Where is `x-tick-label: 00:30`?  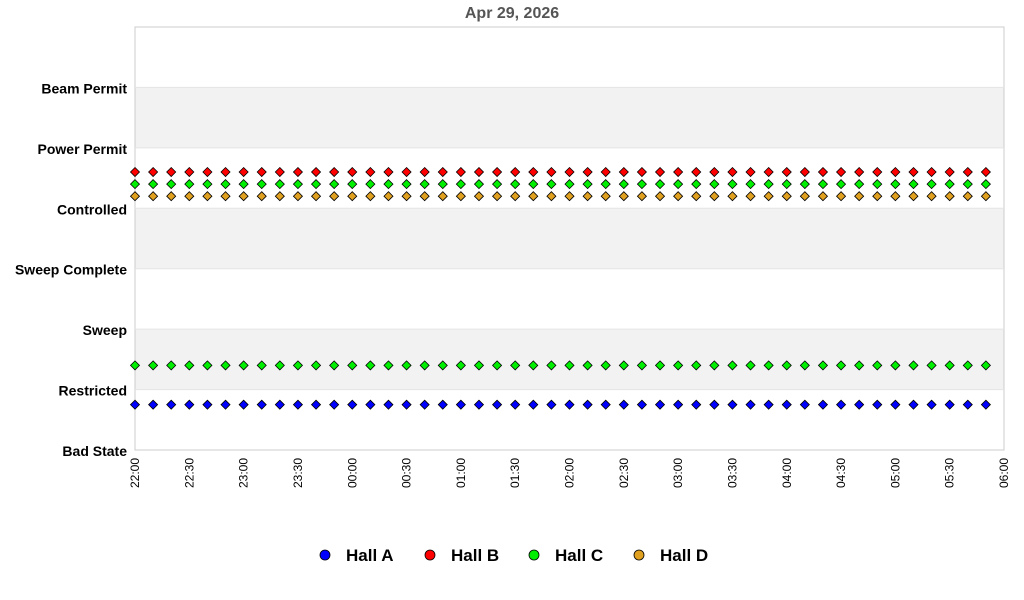 x-tick-label: 00:30 is located at coordinates (407, 473).